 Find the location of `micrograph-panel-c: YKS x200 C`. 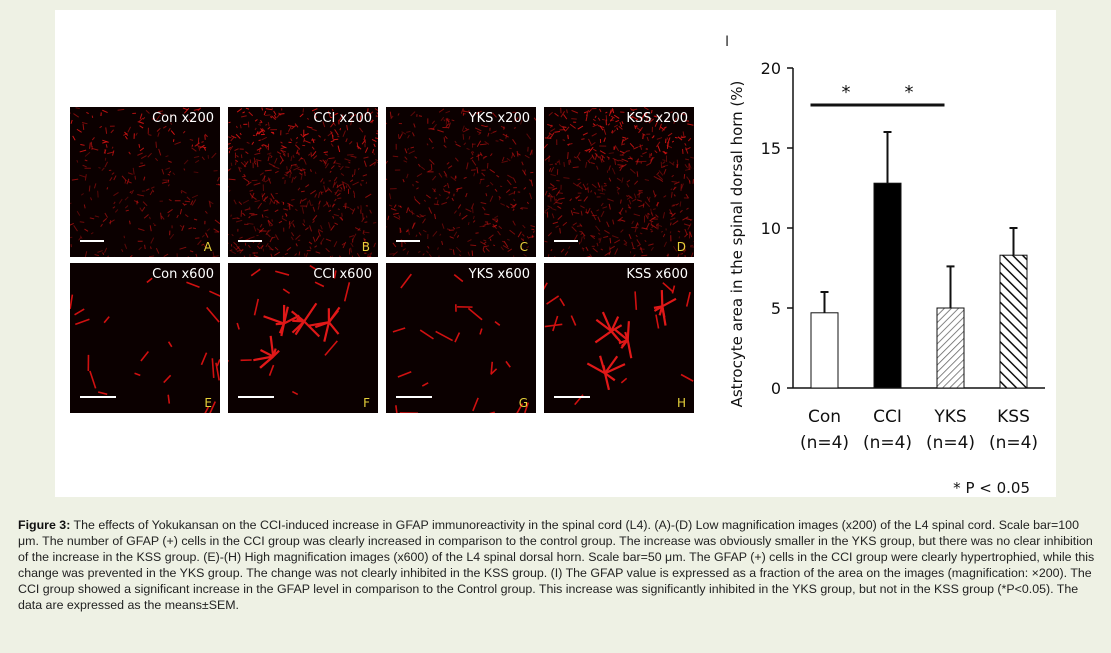

micrograph-panel-c: YKS x200 C is located at coordinates (461, 182).